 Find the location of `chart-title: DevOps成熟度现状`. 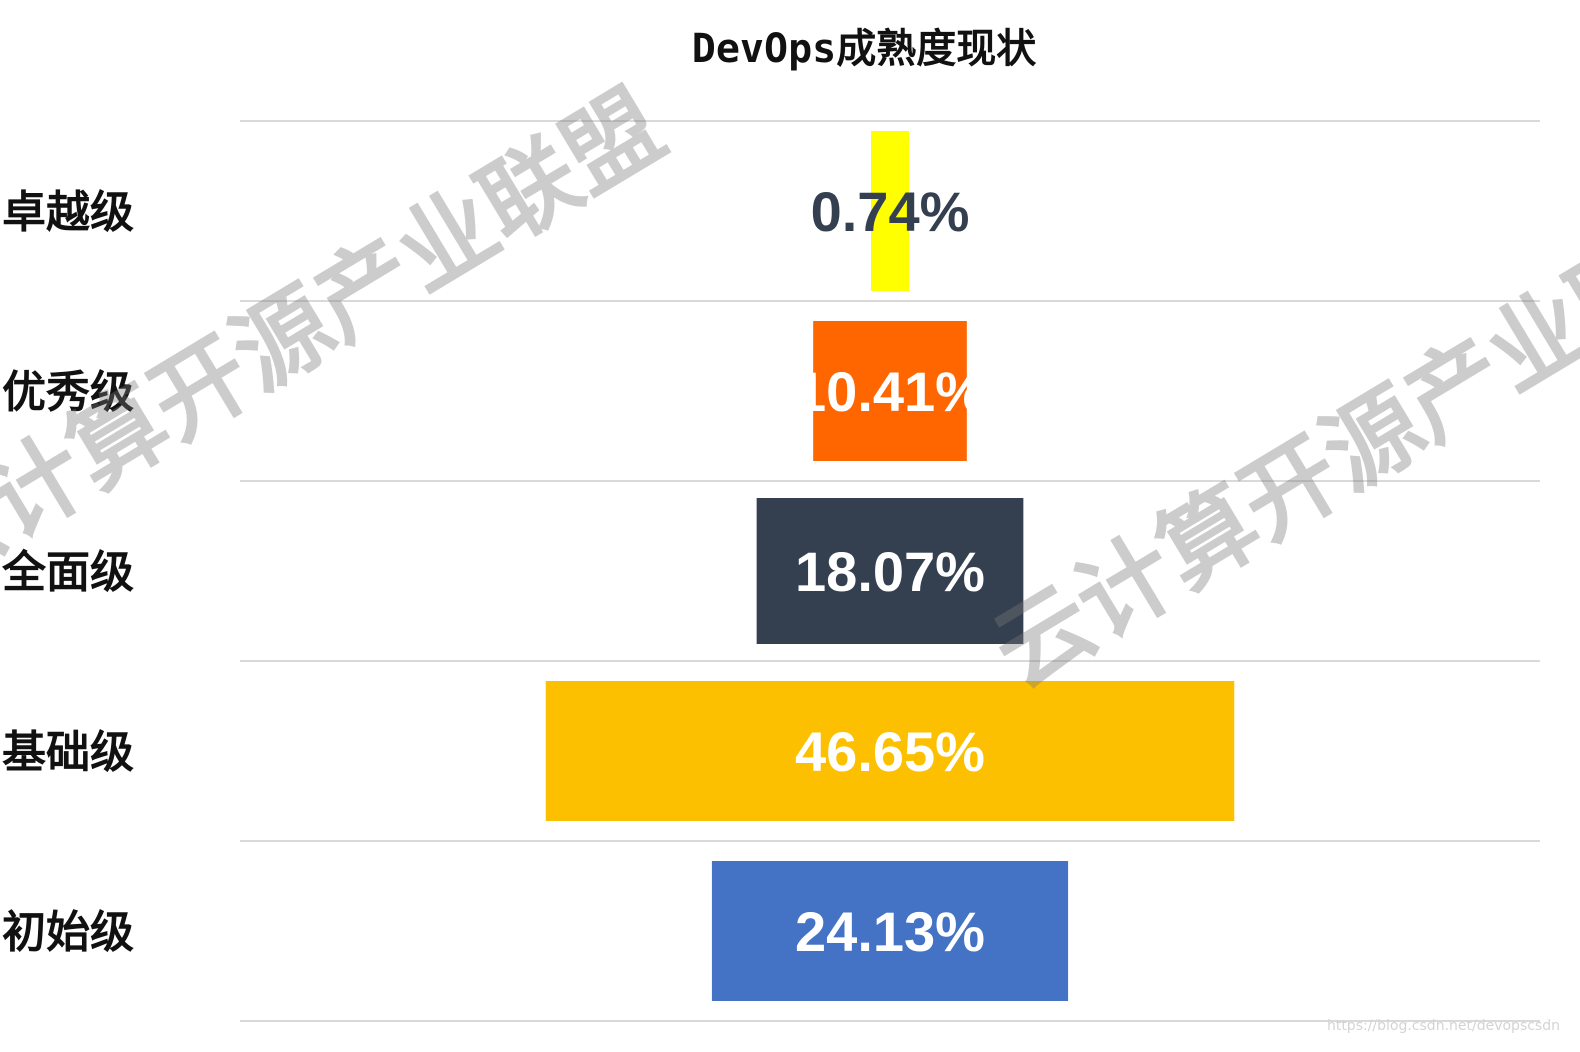

chart-title: DevOps成熟度现状 is located at coordinates (864, 49).